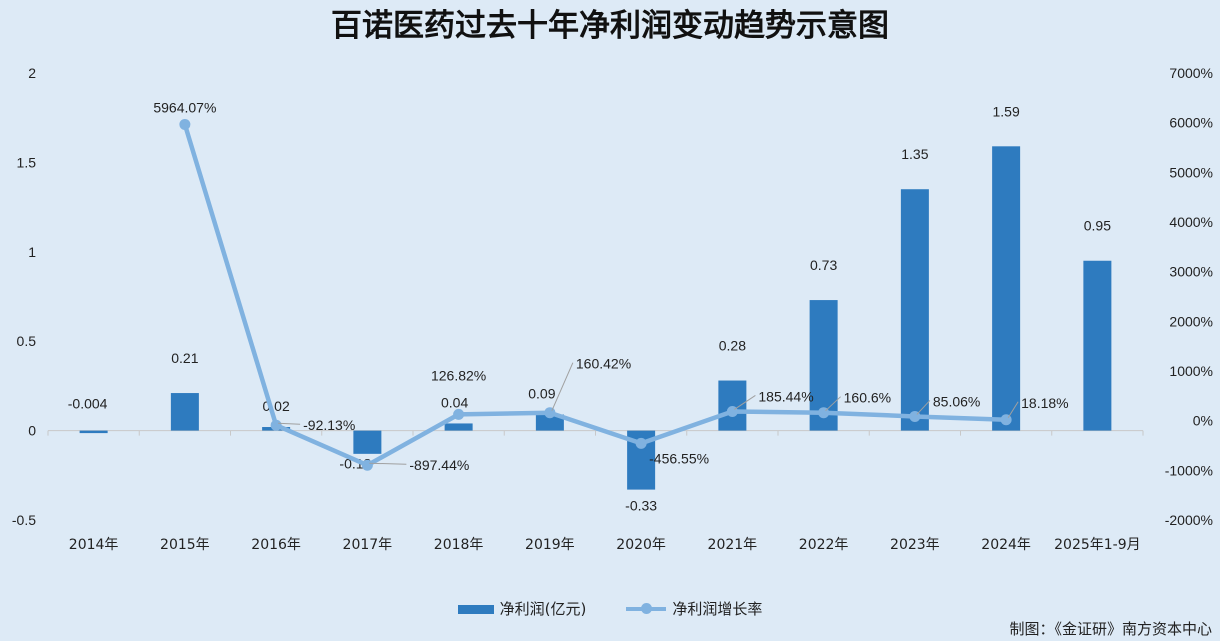 This screenshot has width=1220, height=641. I want to click on x-tick-label: 2015年, so click(185, 545).